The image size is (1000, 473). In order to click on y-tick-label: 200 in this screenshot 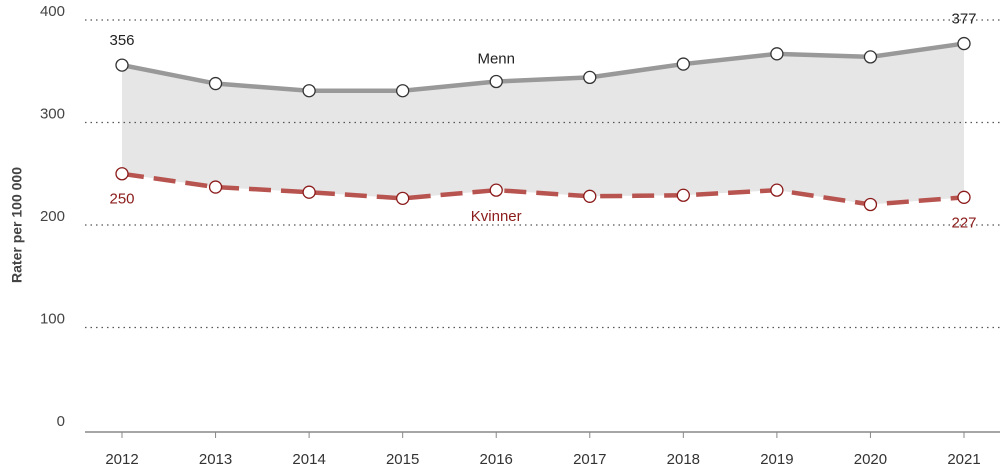, I will do `click(52, 216)`.